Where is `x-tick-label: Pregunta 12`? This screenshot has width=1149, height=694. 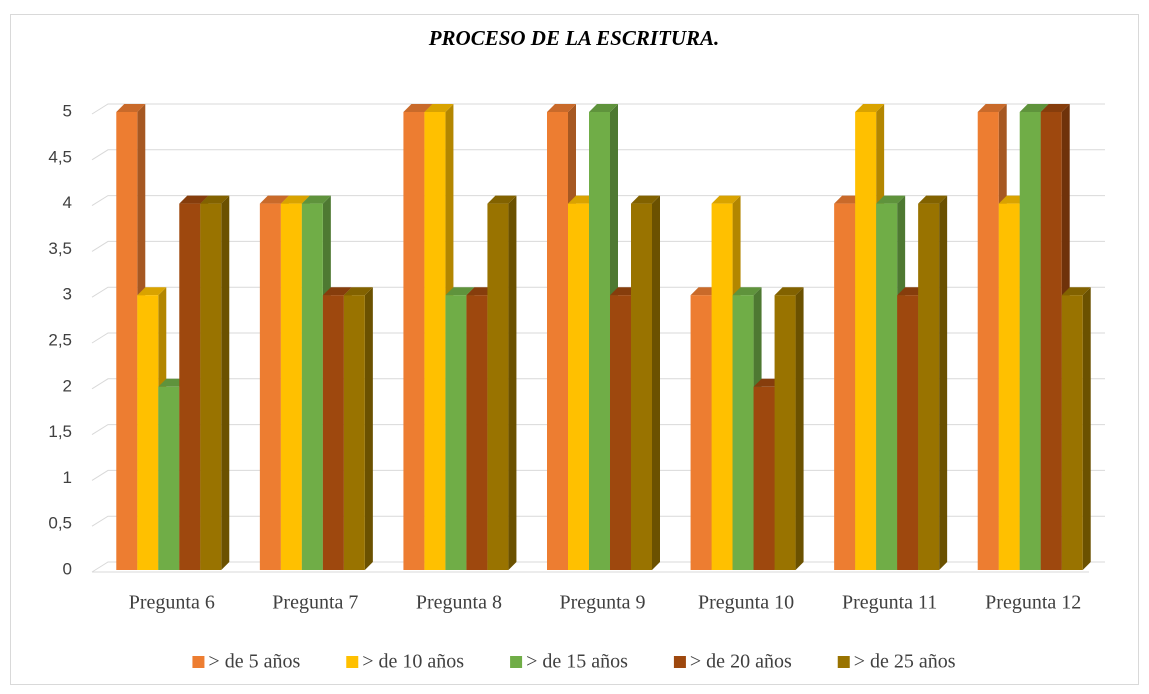 x-tick-label: Pregunta 12 is located at coordinates (1033, 603).